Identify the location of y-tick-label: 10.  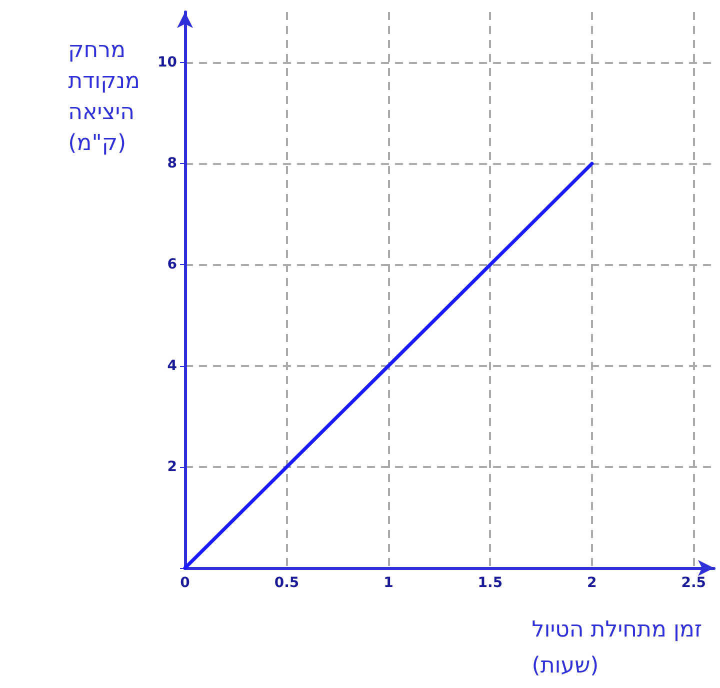
(168, 62).